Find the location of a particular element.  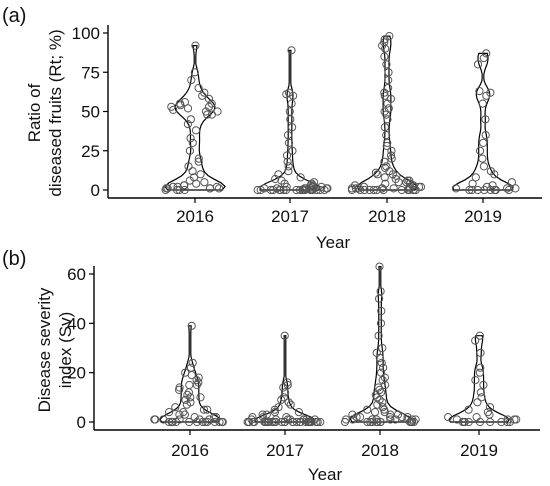

y-tick-label: 0 is located at coordinates (95, 190).